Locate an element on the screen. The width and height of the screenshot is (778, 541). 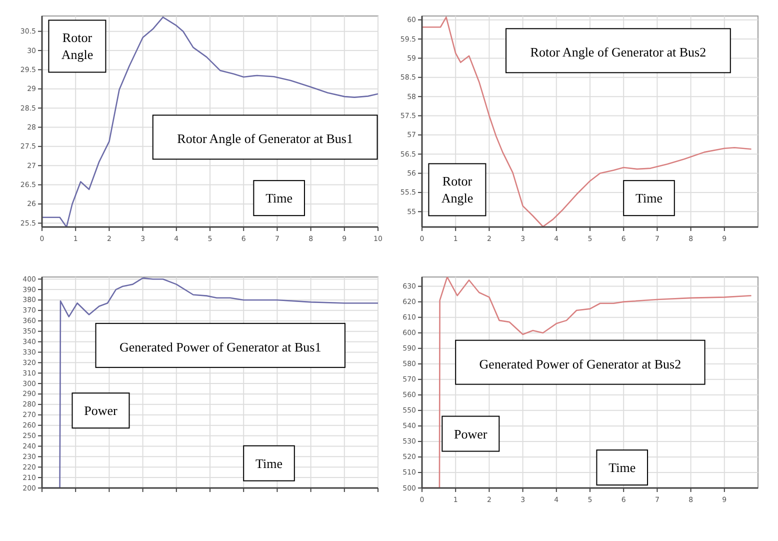
text: Rotor Angle of Generator at Bus1 is located at coordinates (265, 138).